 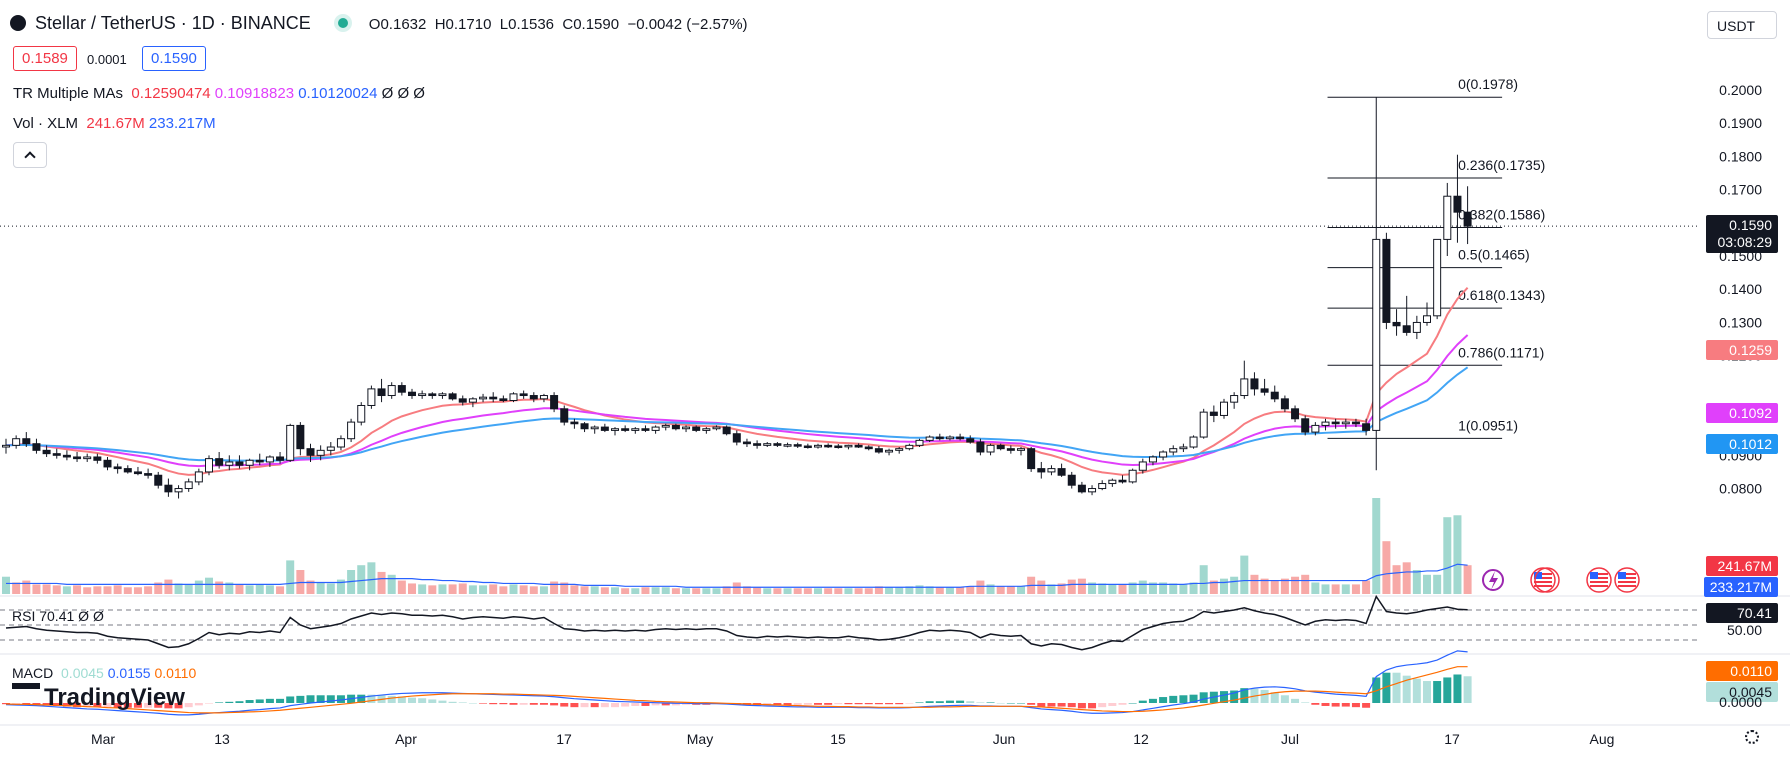 I want to click on flag-canton, so click(x=1622, y=575).